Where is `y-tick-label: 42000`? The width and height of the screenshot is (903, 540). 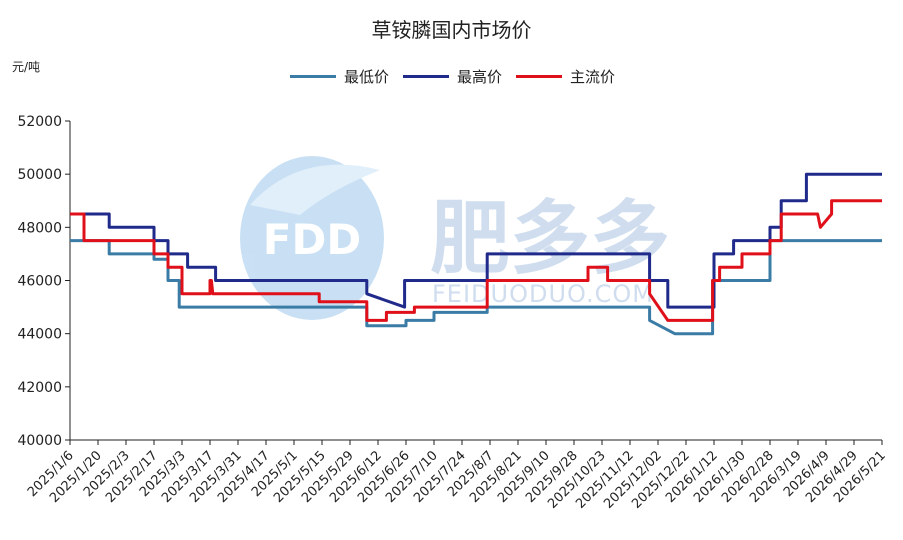 y-tick-label: 42000 is located at coordinates (39, 388).